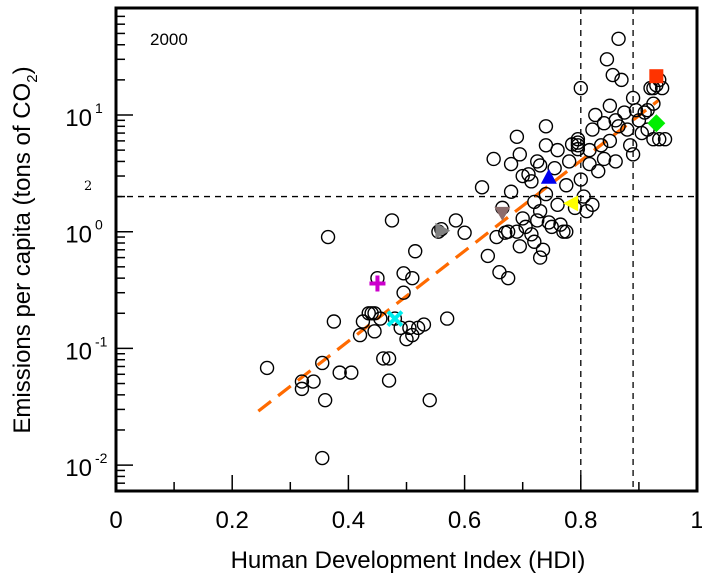  What do you see at coordinates (395, 319) in the screenshot?
I see `marker-x` at bounding box center [395, 319].